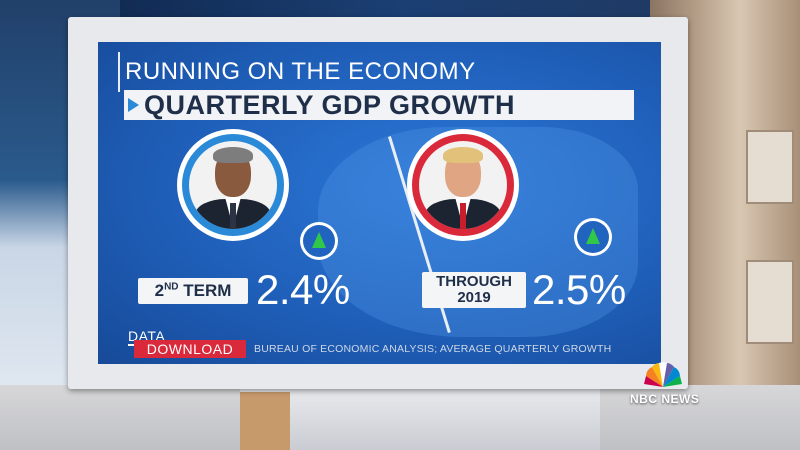 This screenshot has height=450, width=800. Describe the element at coordinates (303, 289) in the screenshot. I see `obama-growth-value: 2.4%` at that location.